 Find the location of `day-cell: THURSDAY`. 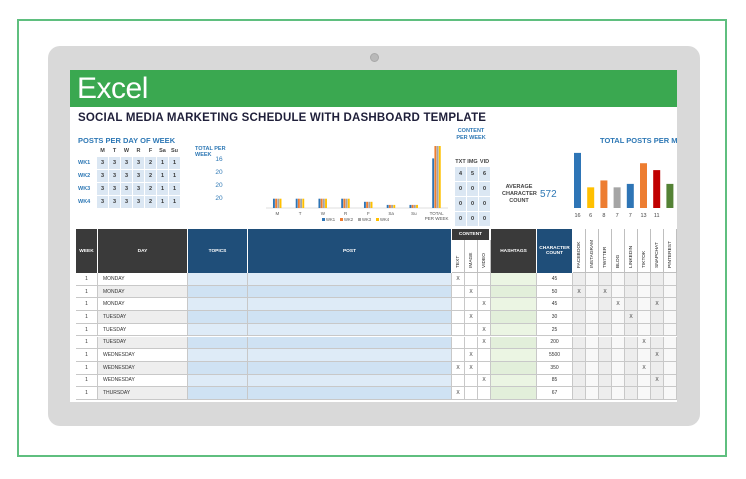

day-cell: THURSDAY is located at coordinates (143, 393).